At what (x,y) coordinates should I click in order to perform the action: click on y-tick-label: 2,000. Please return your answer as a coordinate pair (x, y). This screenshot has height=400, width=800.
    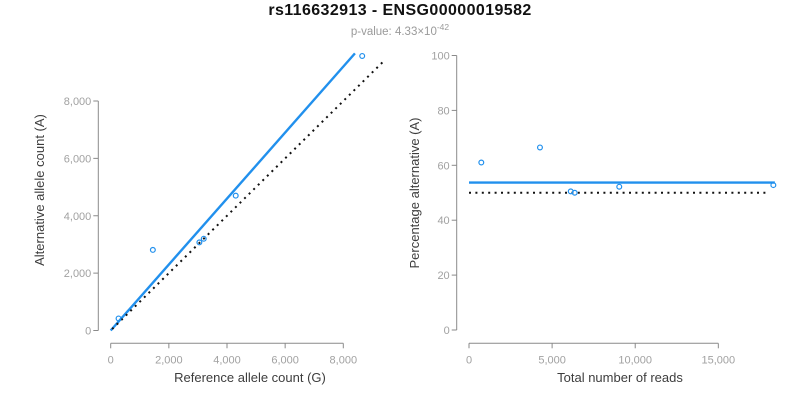
    Looking at the image, I should click on (78, 274).